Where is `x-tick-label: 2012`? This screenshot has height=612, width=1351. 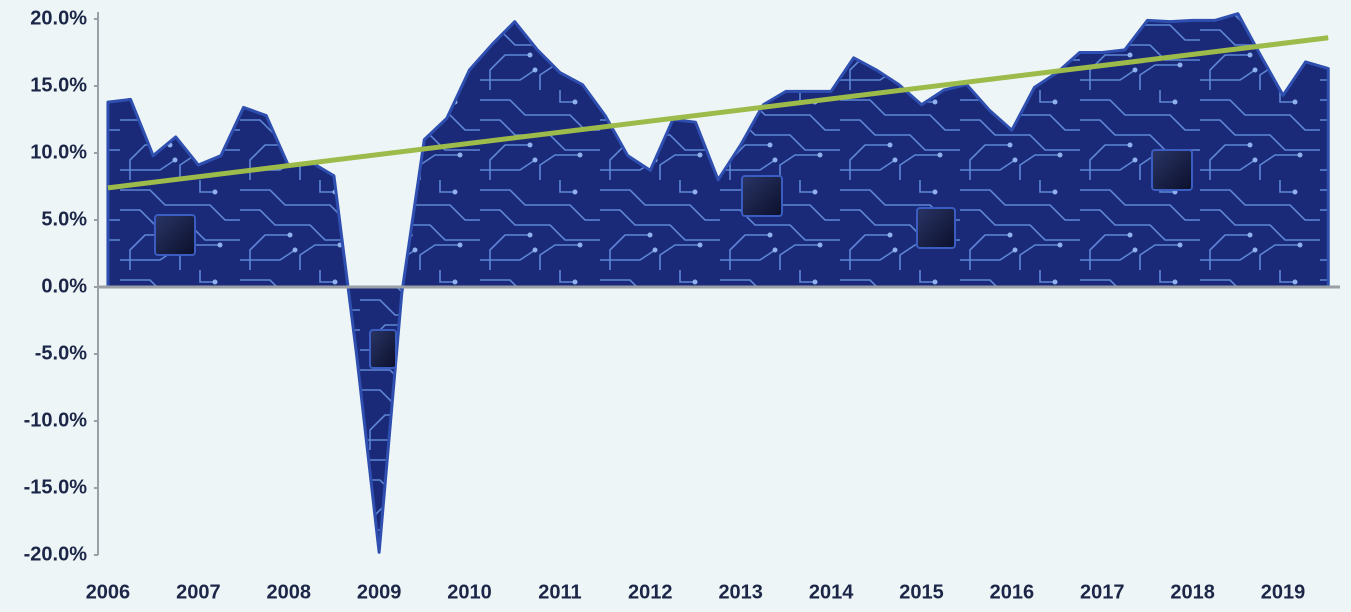
x-tick-label: 2012 is located at coordinates (650, 592).